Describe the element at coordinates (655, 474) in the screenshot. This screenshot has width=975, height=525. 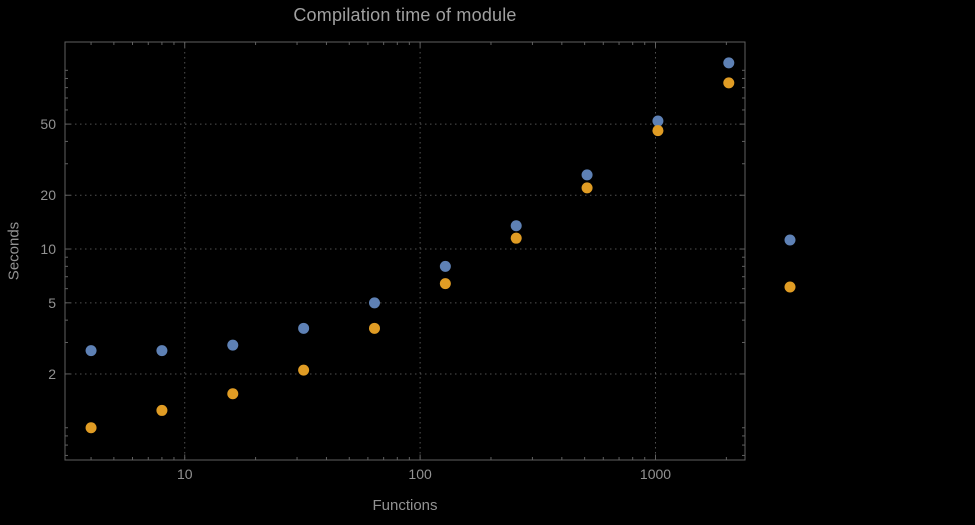
I see `x-tick-label: 1000` at that location.